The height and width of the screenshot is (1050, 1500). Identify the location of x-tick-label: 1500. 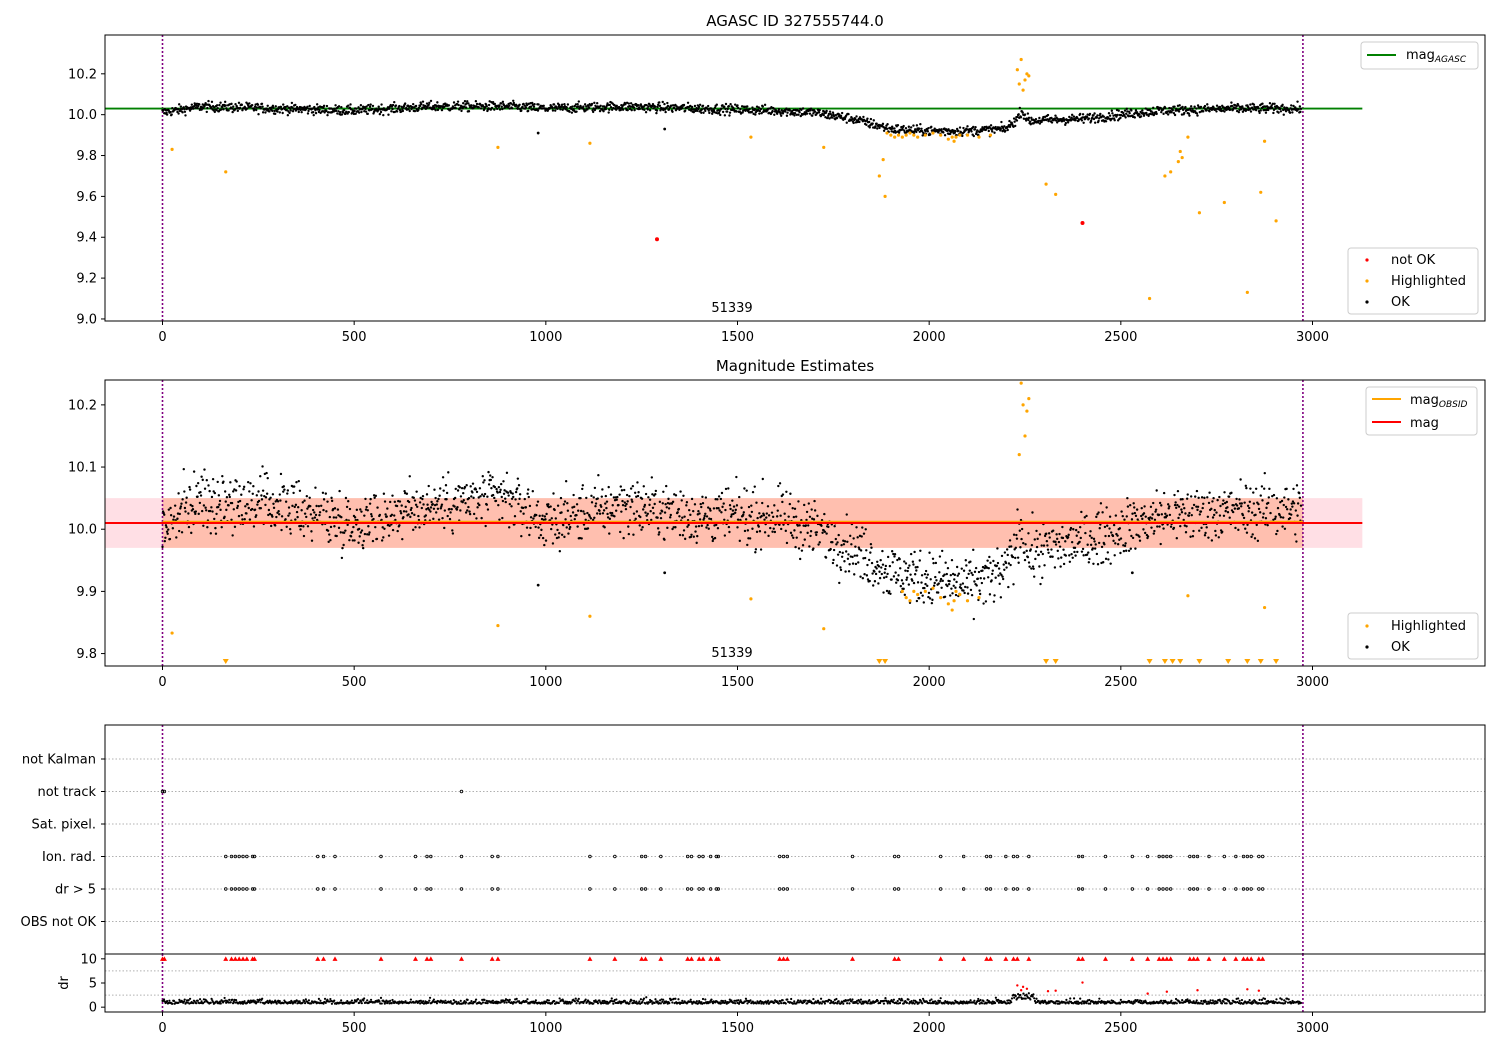
(737, 1028).